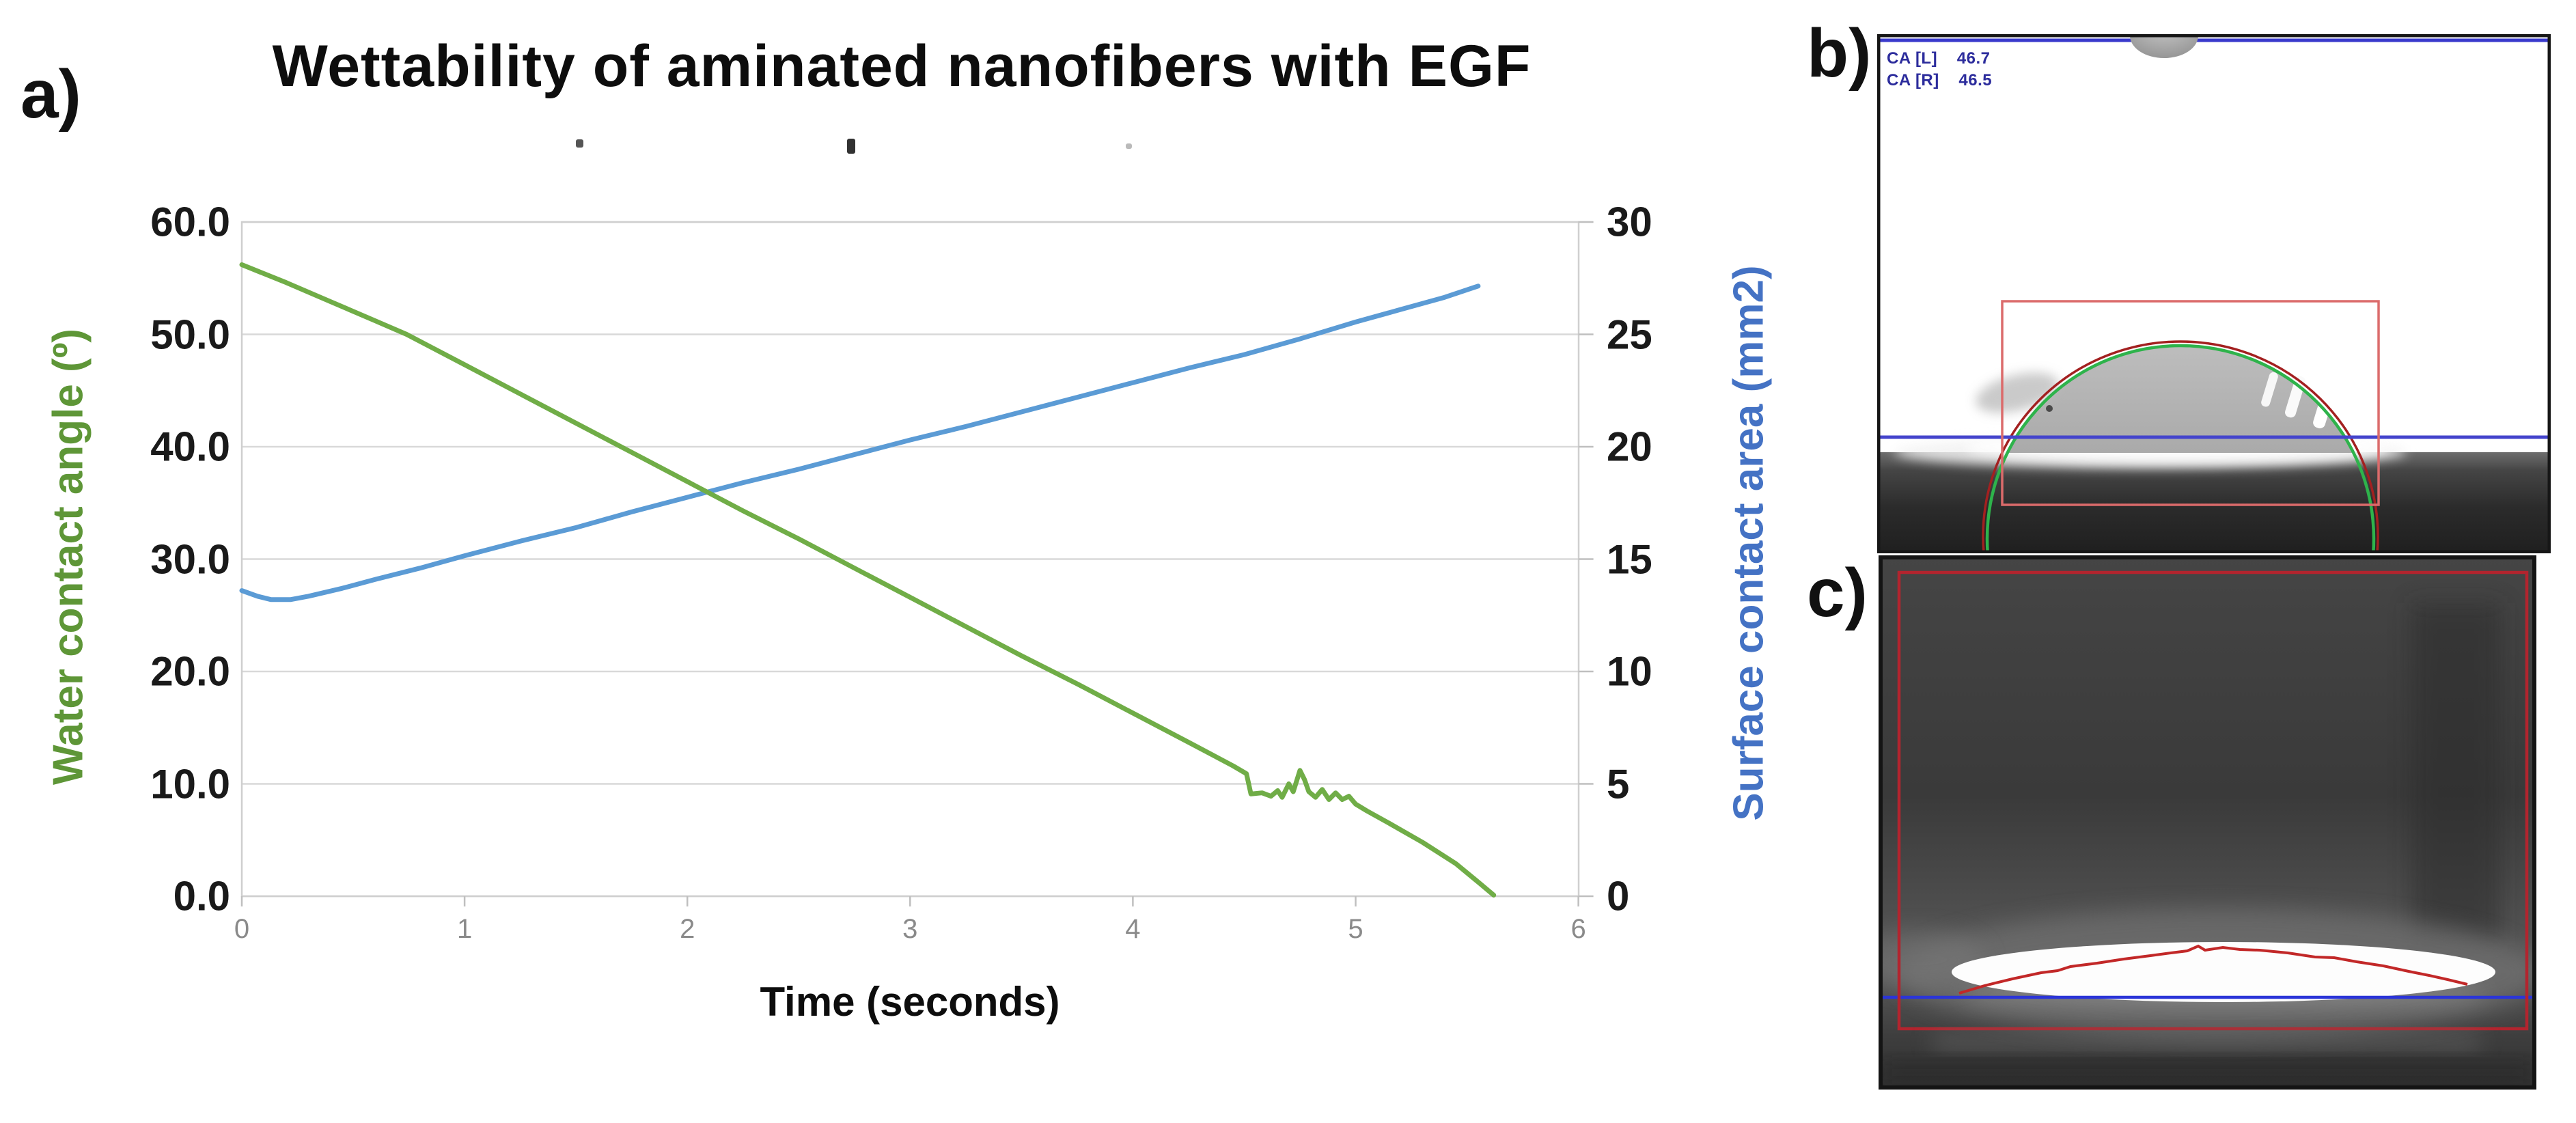  I want to click on bottom-streak, so click(2206, 1042).